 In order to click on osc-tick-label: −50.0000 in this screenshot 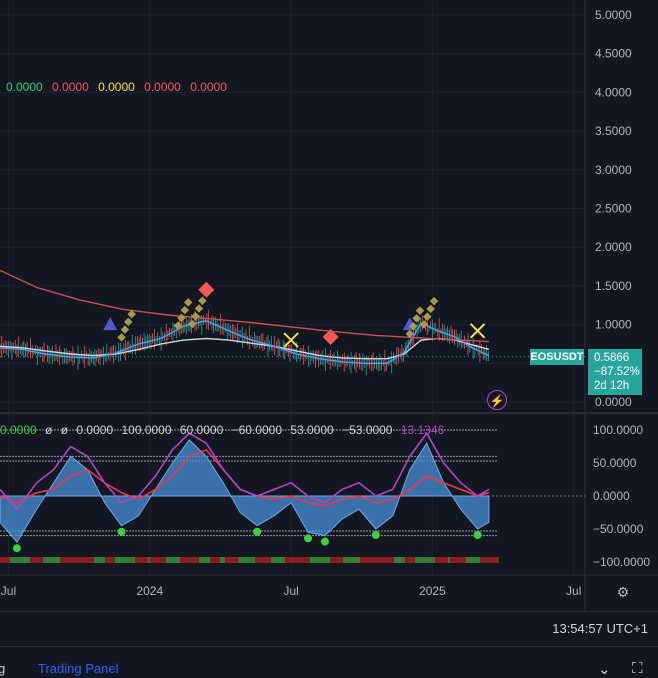, I will do `click(618, 529)`.